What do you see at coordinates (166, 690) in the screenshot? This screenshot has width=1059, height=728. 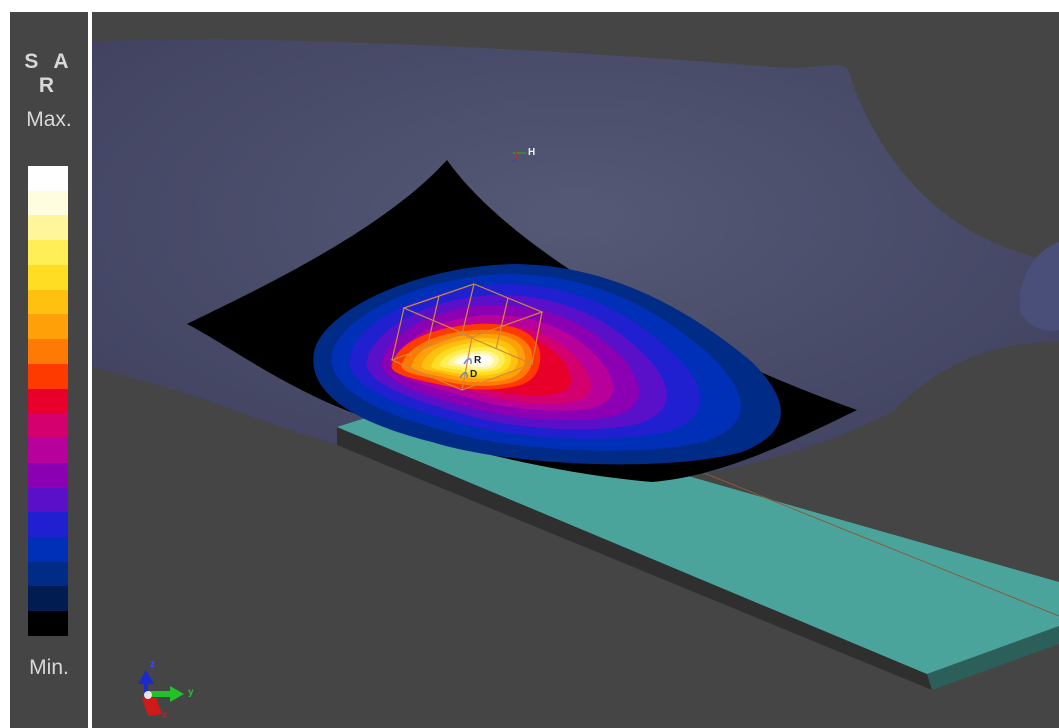 I see `axis-orientation-gizmo: z y x` at bounding box center [166, 690].